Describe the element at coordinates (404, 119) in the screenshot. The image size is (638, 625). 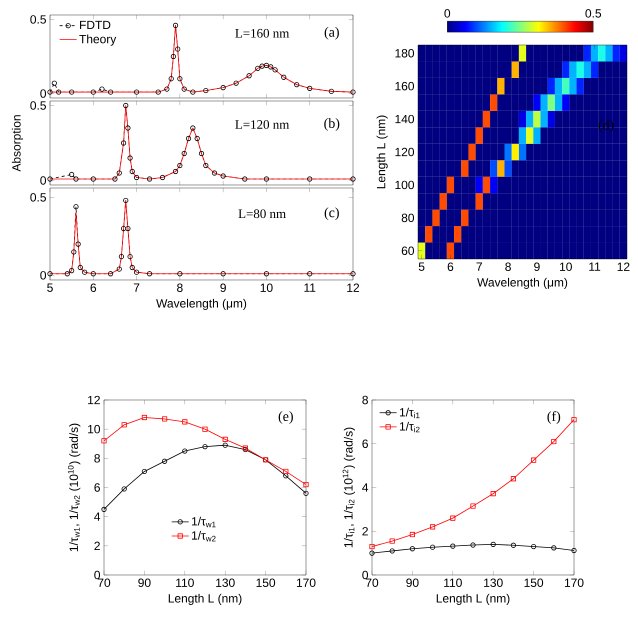
I see `y-tick-label: 140` at that location.